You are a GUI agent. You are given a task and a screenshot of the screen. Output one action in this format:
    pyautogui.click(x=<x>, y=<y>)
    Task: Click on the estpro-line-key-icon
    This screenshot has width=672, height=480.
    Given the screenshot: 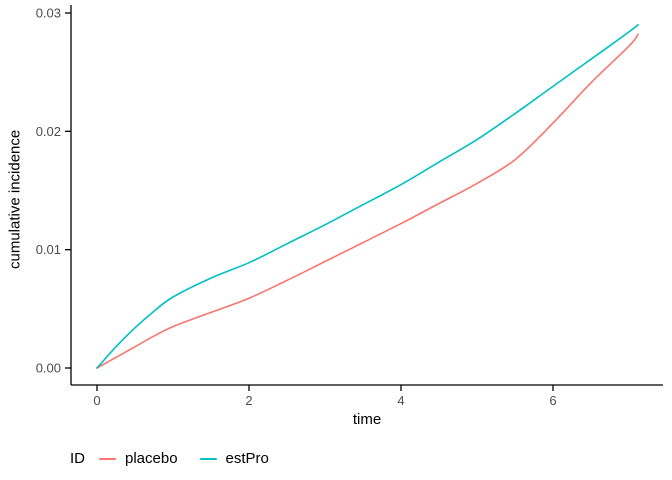 What is the action you would take?
    pyautogui.click(x=208, y=458)
    